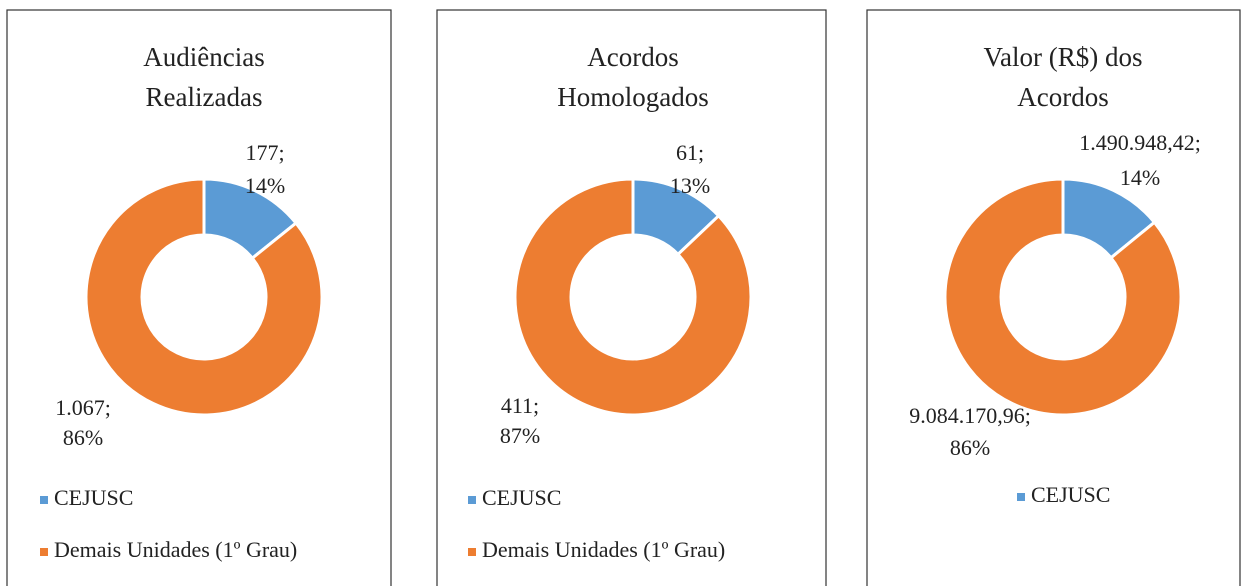  I want to click on chart-title: Valor (R$) dos, so click(1063, 57).